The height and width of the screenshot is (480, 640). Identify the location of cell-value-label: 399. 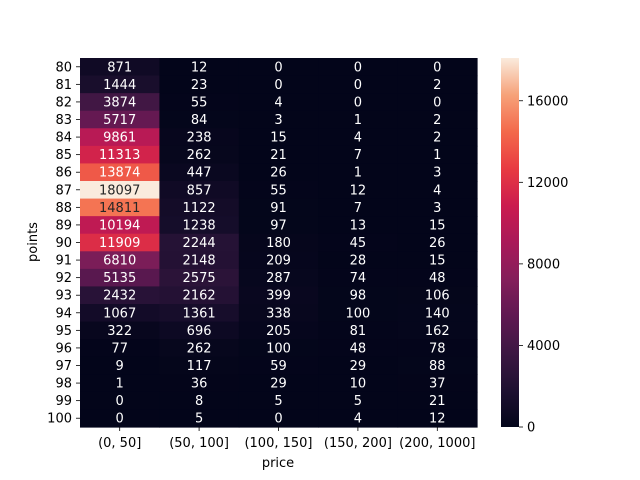
(278, 296).